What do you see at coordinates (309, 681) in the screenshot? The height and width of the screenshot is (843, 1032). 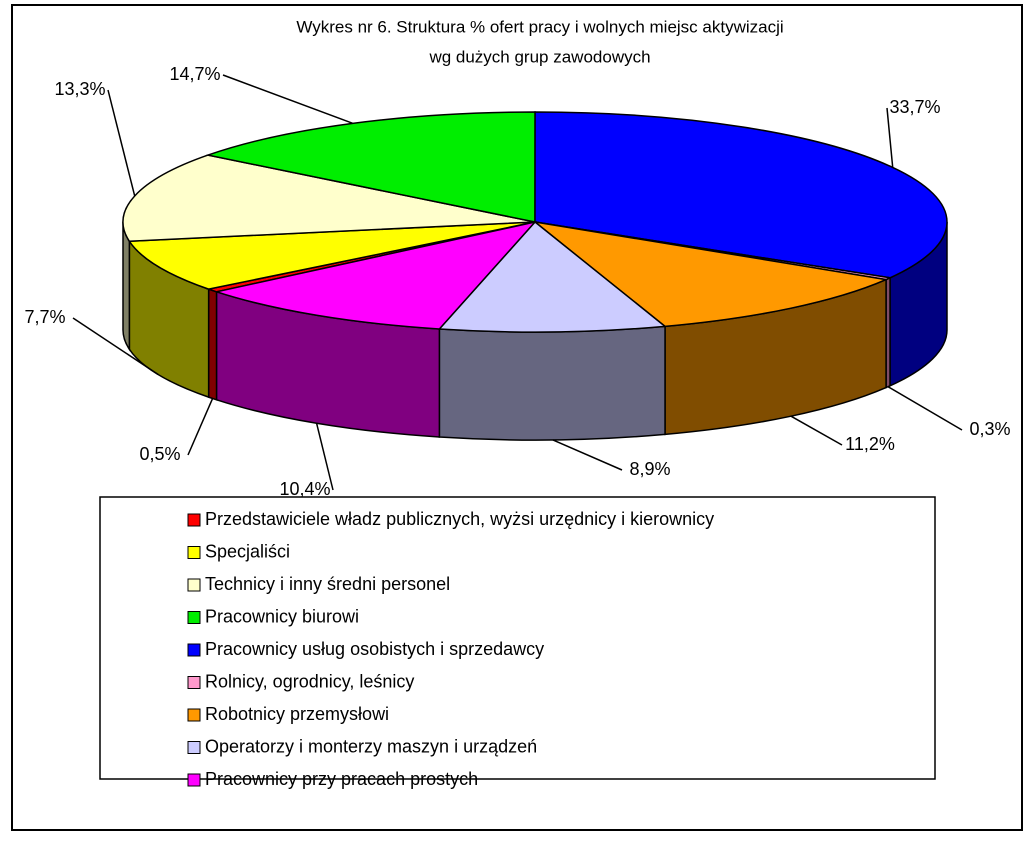 I see `legend-label: Rolnicy, ogrodnicy, leśnicy` at bounding box center [309, 681].